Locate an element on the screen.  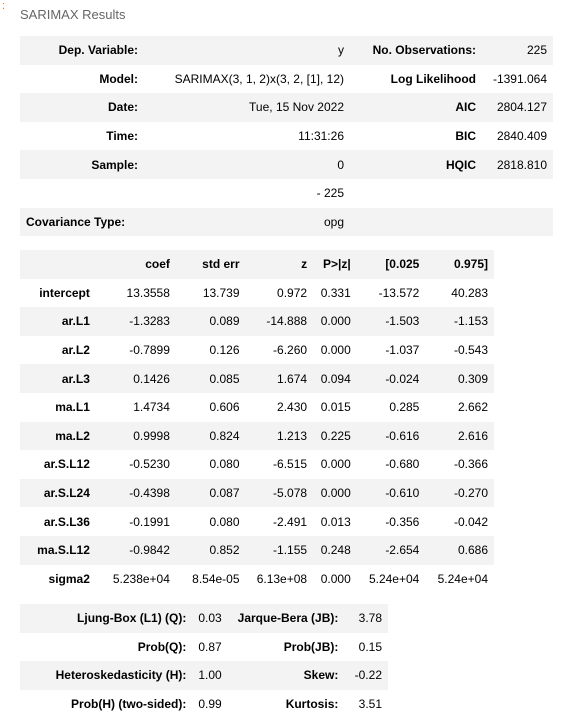
coef-value-cell: 0.015 is located at coordinates (335, 407).